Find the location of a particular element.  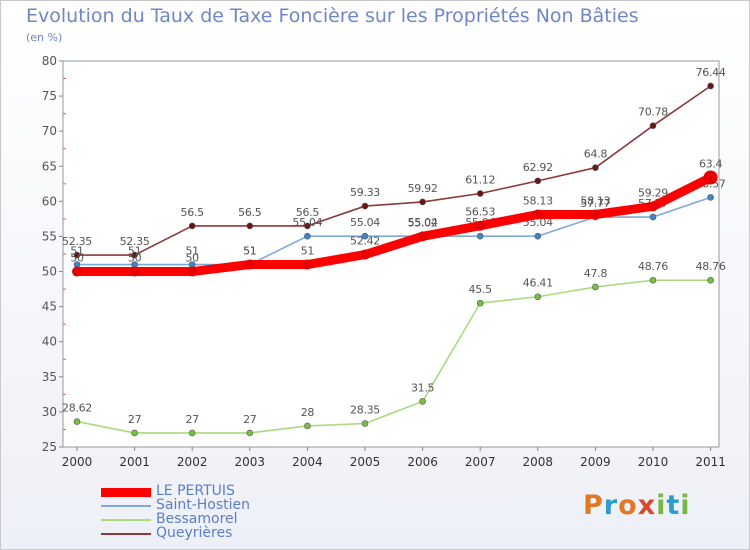

data-label-le-pertuis: 55.02 is located at coordinates (423, 222).